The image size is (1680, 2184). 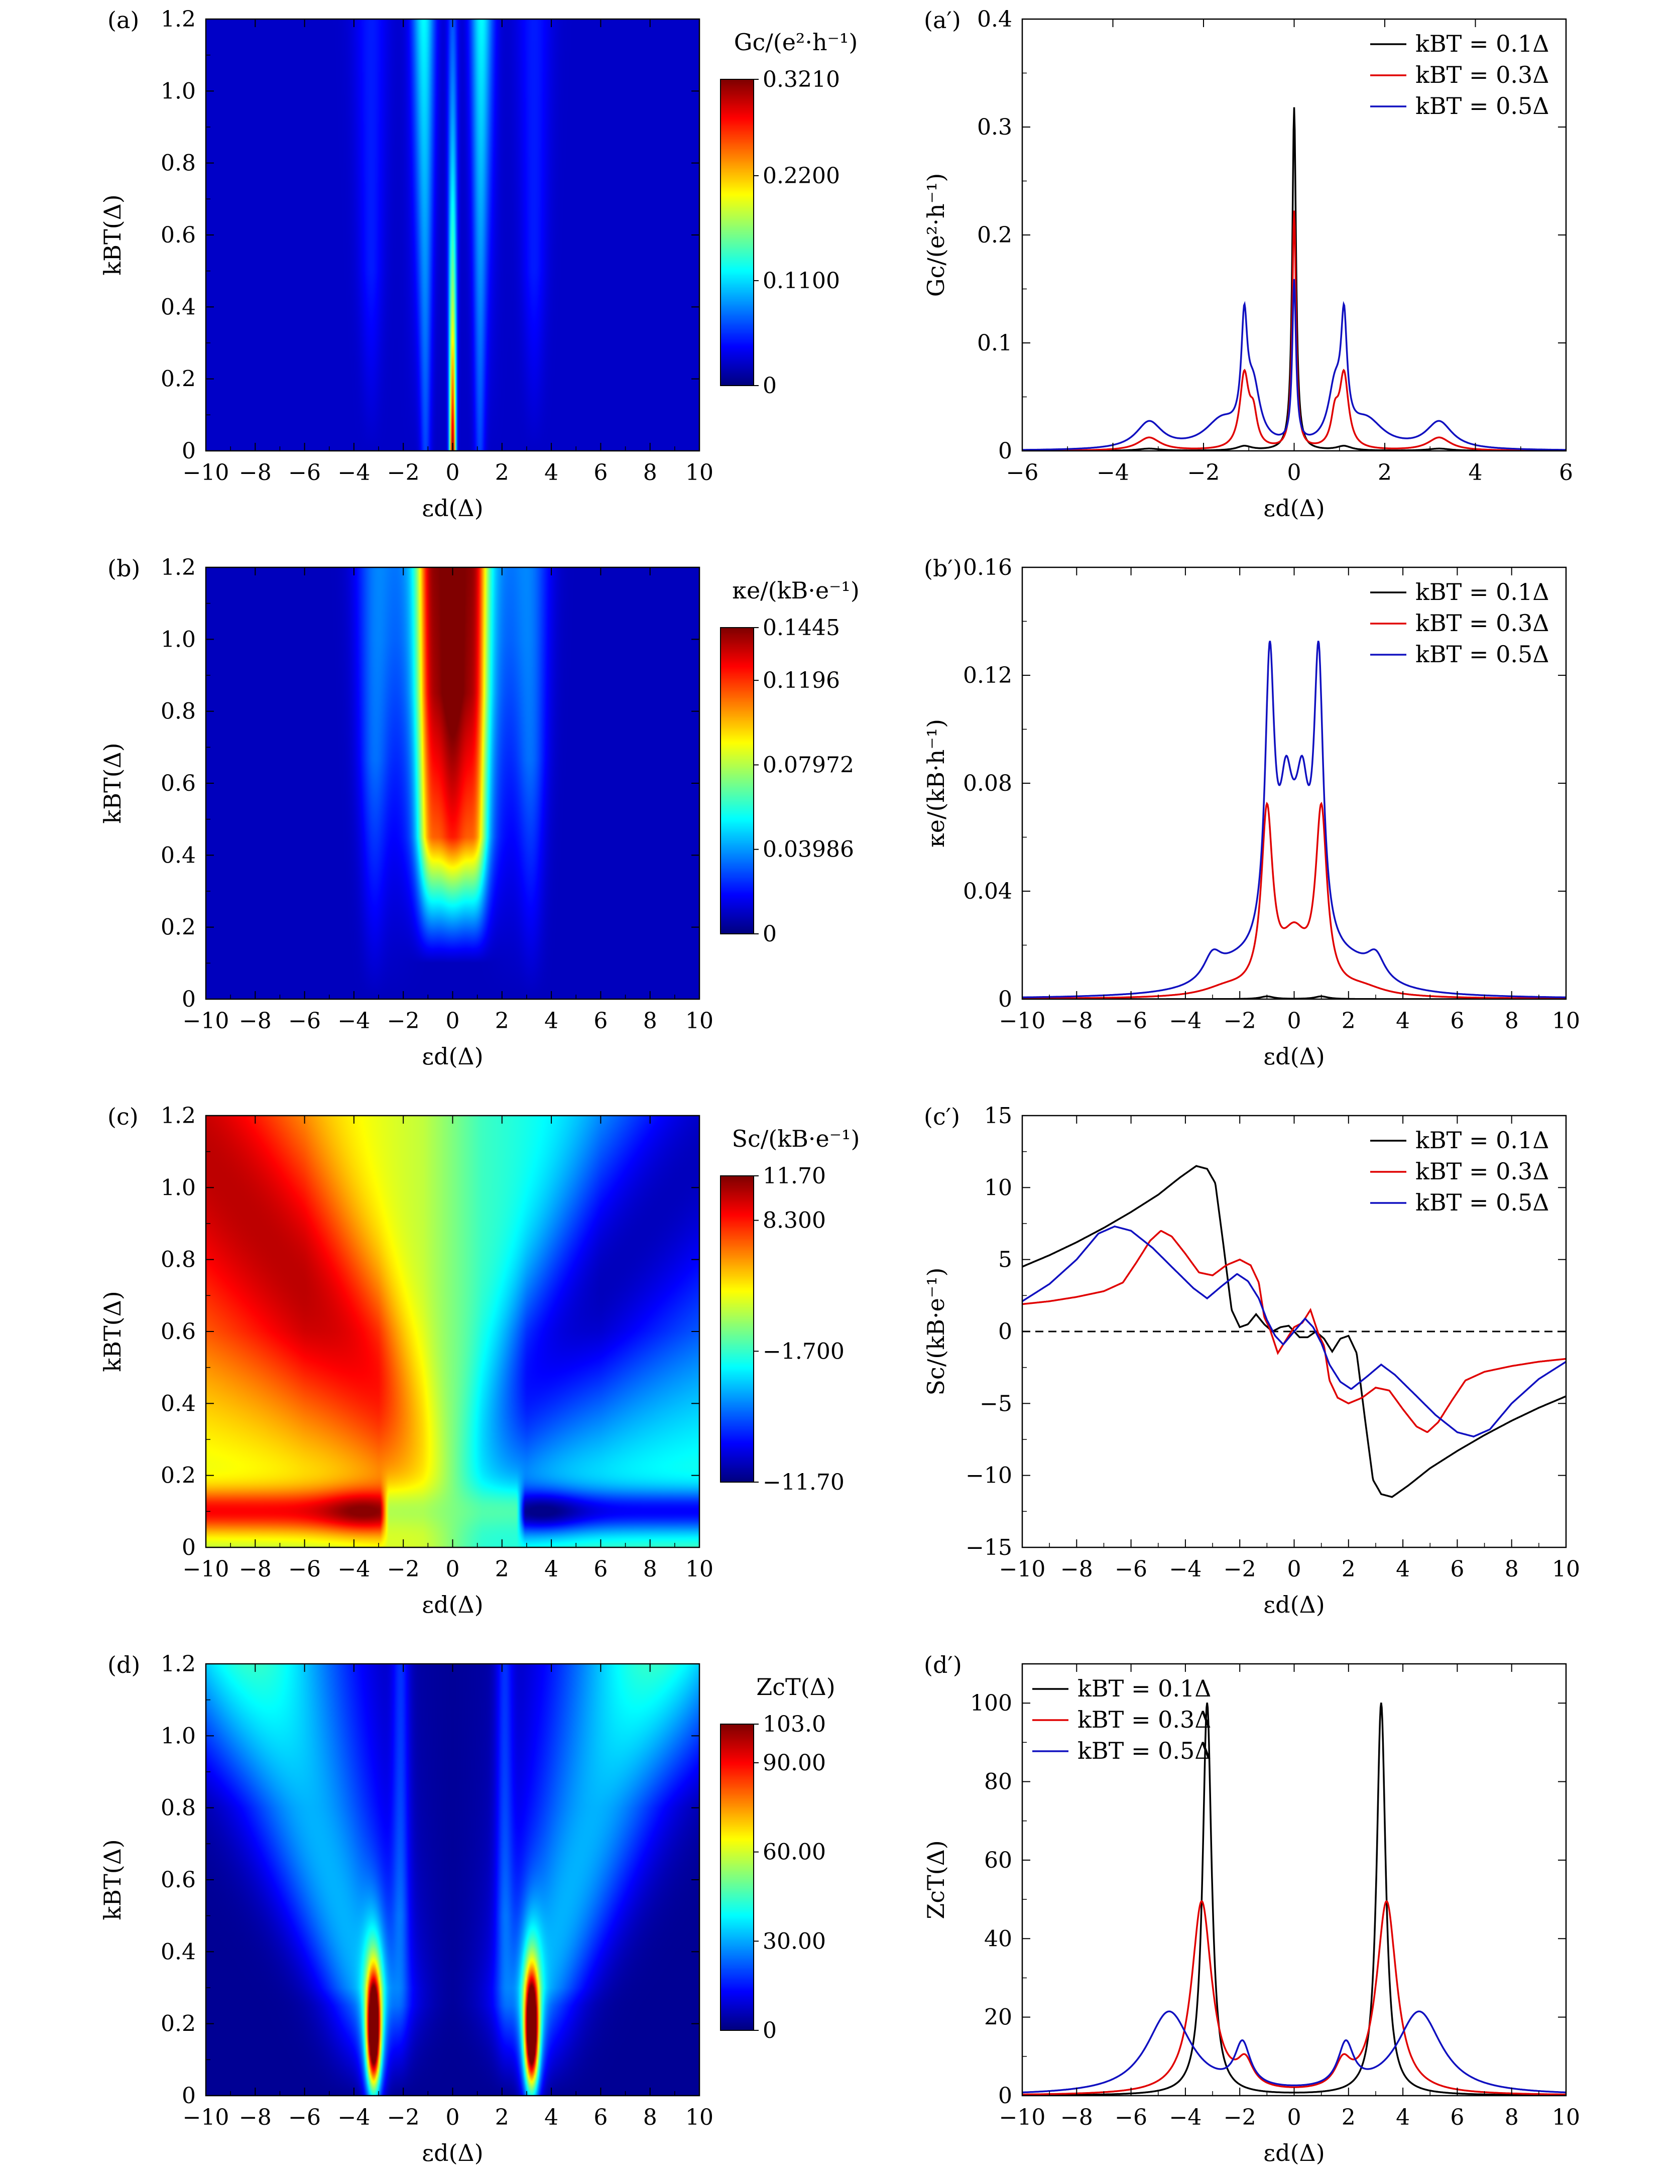 What do you see at coordinates (737, 1877) in the screenshot?
I see `colorbar` at bounding box center [737, 1877].